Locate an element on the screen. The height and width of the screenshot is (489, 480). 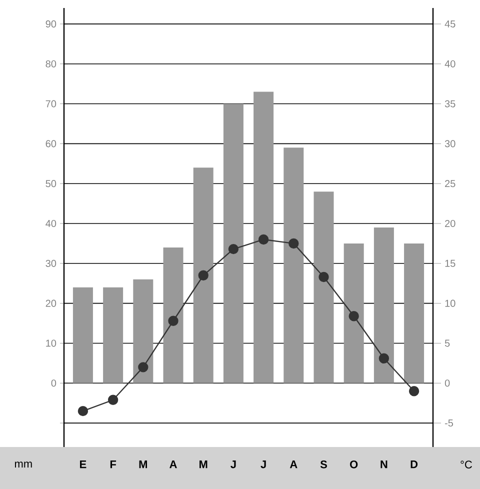
y-tick-label: 20 is located at coordinates (51, 303).